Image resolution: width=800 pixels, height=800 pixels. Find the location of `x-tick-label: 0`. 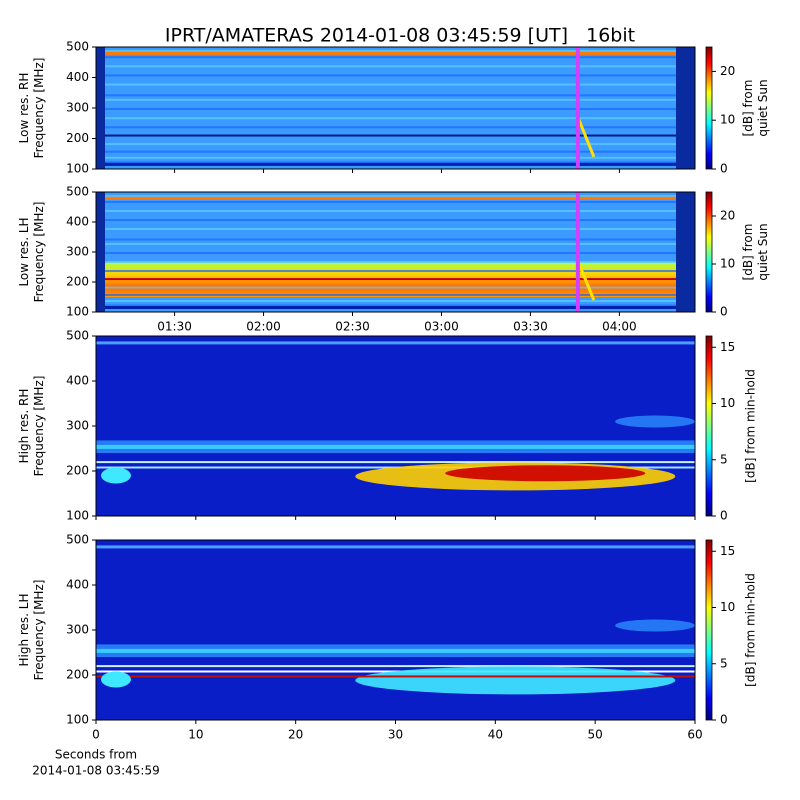

x-tick-label: 0 is located at coordinates (96, 735).